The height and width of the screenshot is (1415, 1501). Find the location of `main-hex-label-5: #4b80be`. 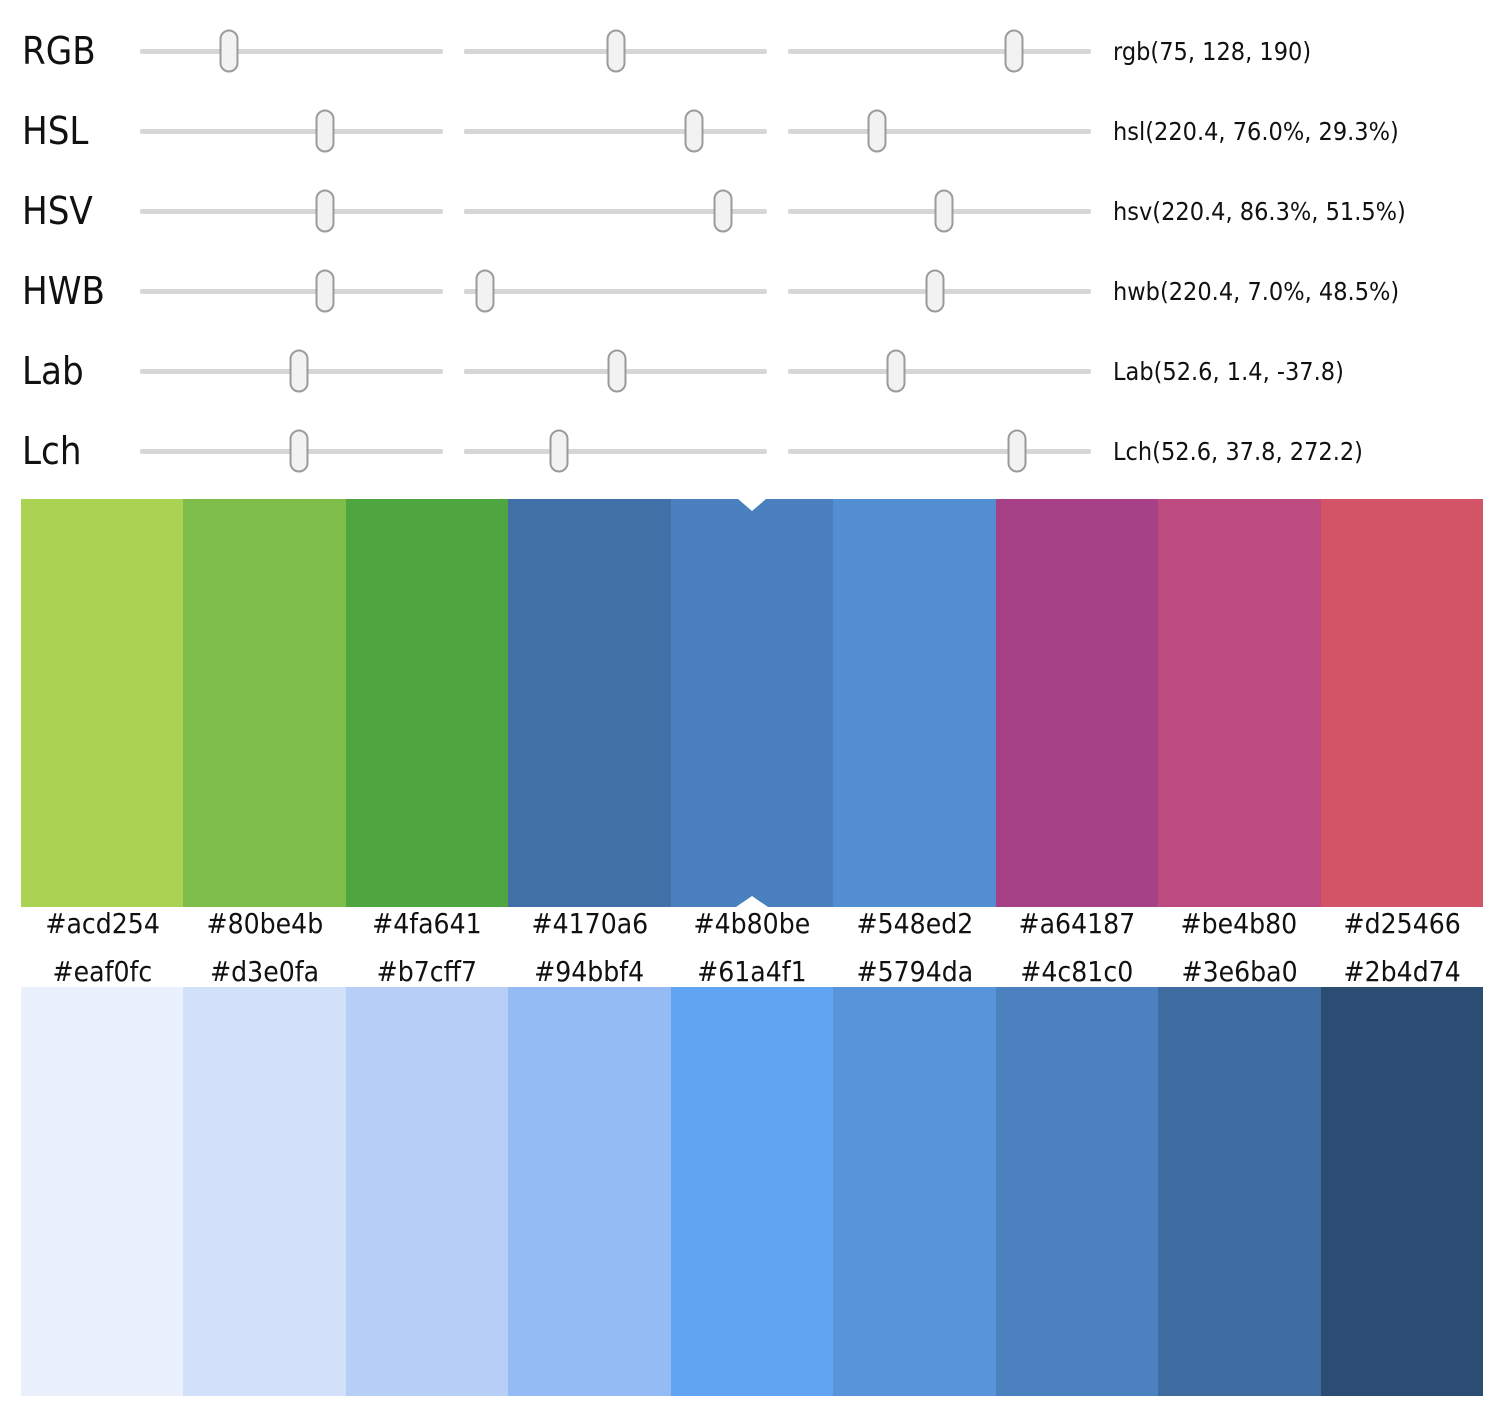

main-hex-label-5: #4b80be is located at coordinates (752, 923).